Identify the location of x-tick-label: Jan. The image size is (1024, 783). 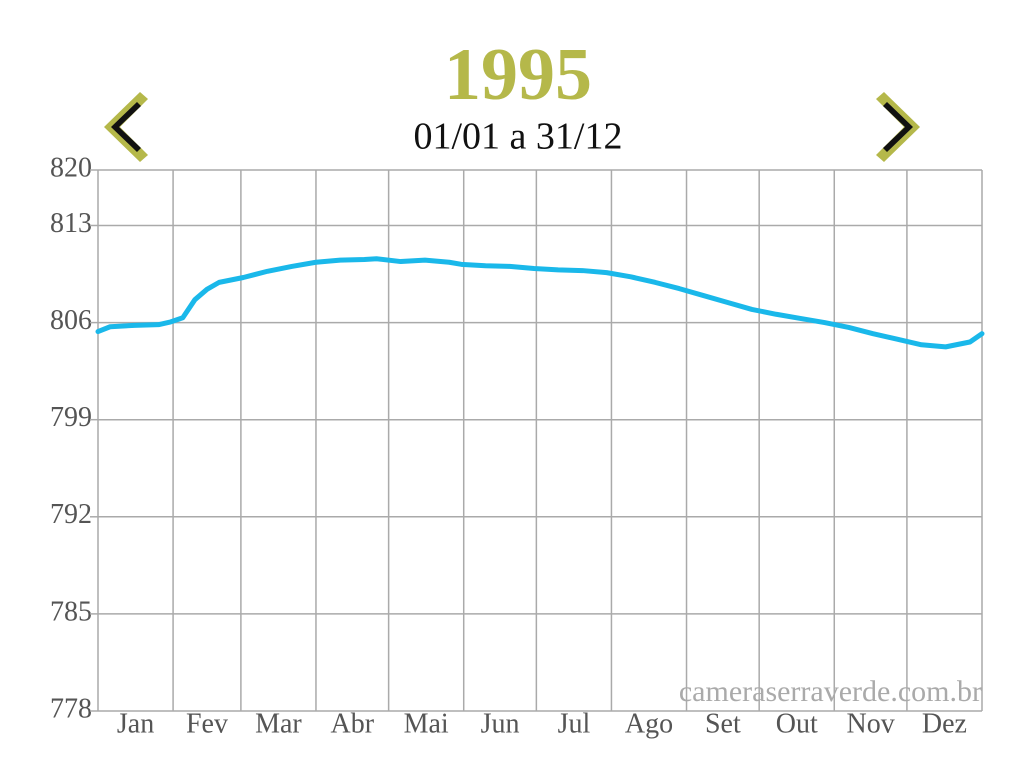
(135, 723).